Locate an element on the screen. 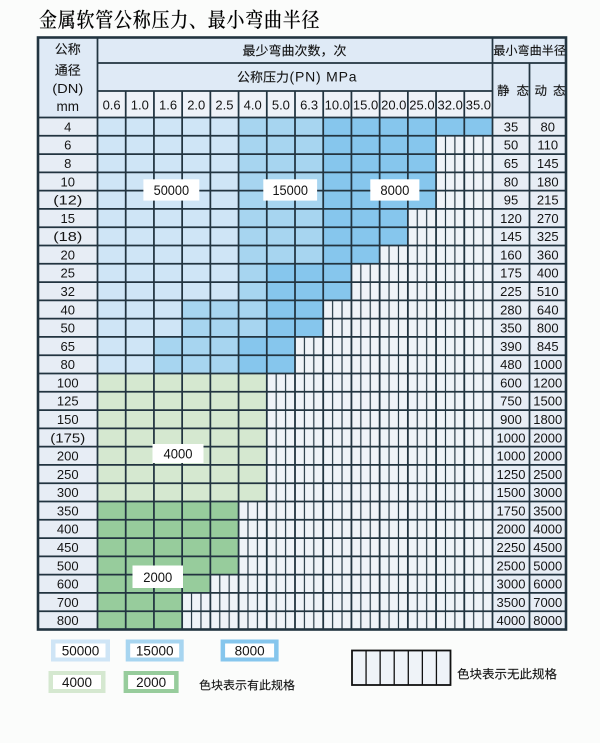 Image resolution: width=600 pixels, height=743 pixels. svg-text: 10.0 is located at coordinates (337, 104).